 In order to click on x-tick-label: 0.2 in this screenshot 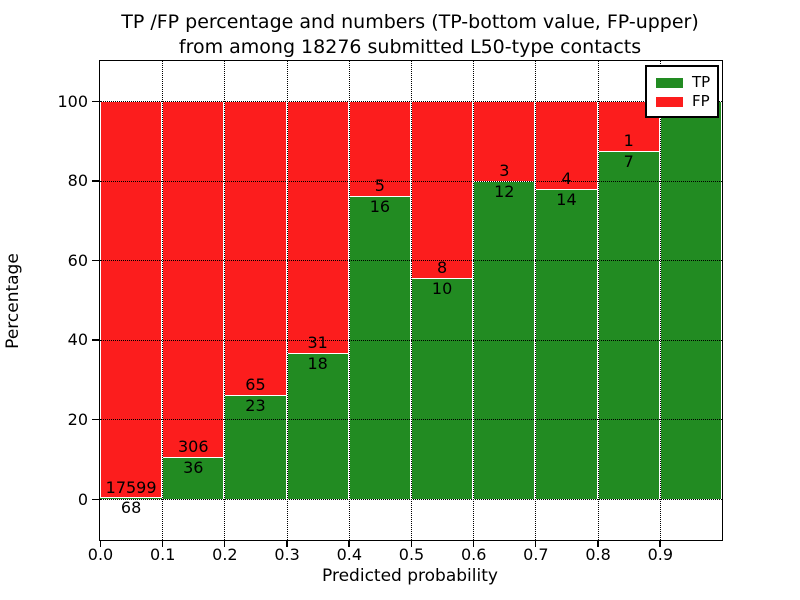, I will do `click(225, 554)`.